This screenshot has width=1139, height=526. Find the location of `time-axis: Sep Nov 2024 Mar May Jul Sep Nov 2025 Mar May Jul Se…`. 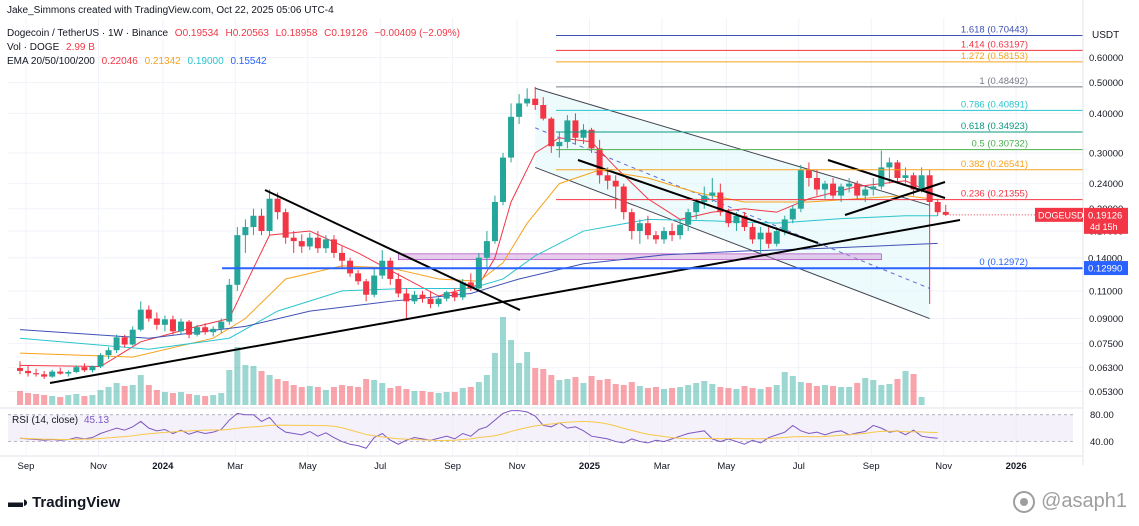

time-axis: Sep Nov 2024 Mar May Jul Sep Nov 2025 Mar May Jul Se… is located at coordinates (541, 463).